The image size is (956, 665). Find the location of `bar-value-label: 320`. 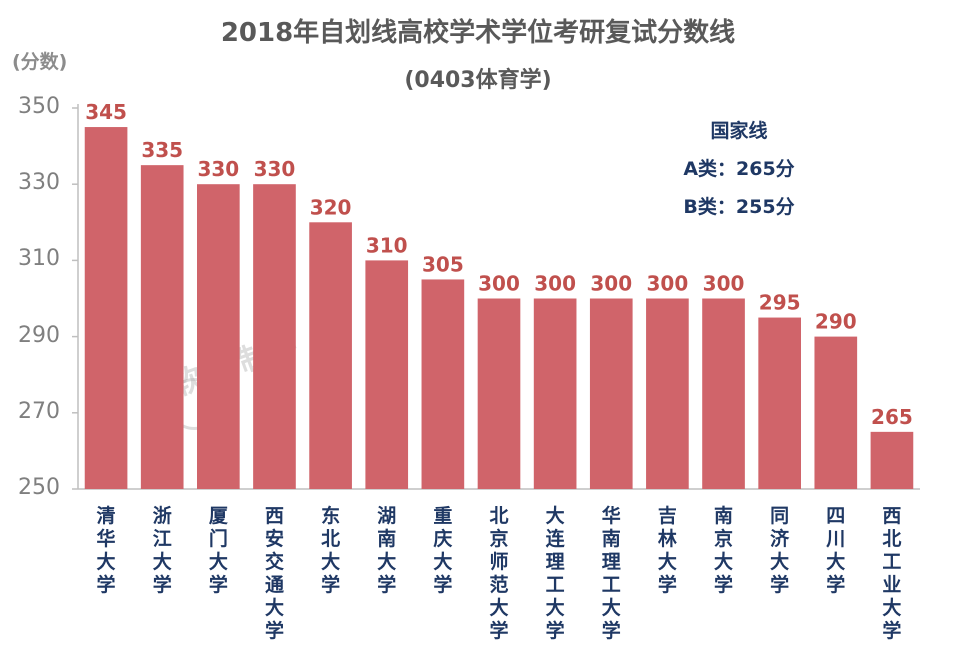

bar-value-label: 320 is located at coordinates (331, 207).